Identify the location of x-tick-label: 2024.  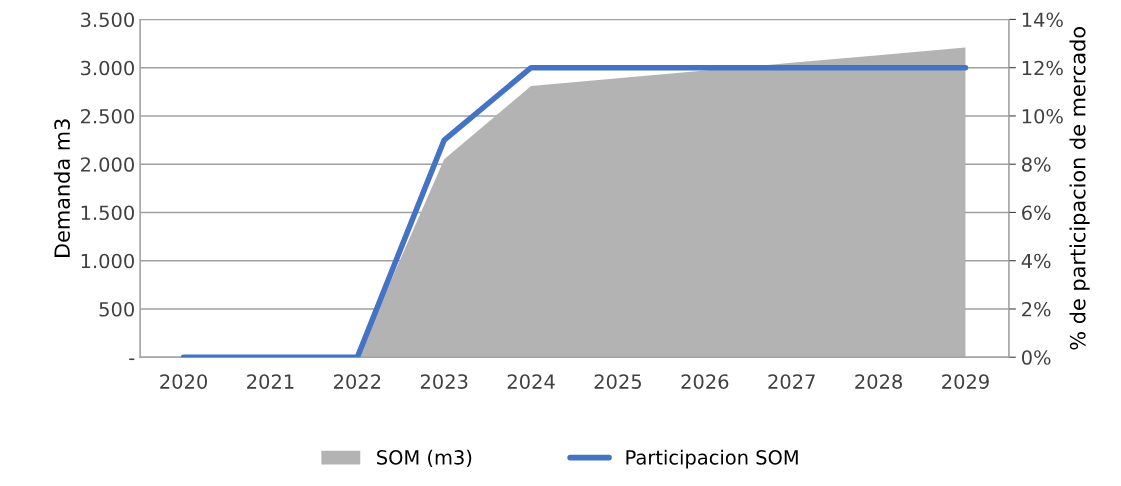
(531, 381).